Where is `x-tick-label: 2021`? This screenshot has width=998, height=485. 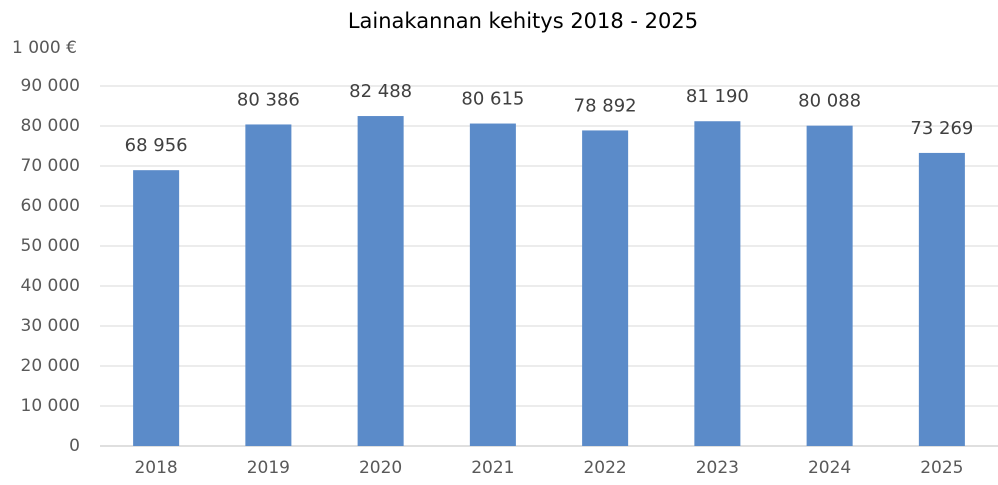 x-tick-label: 2021 is located at coordinates (492, 468).